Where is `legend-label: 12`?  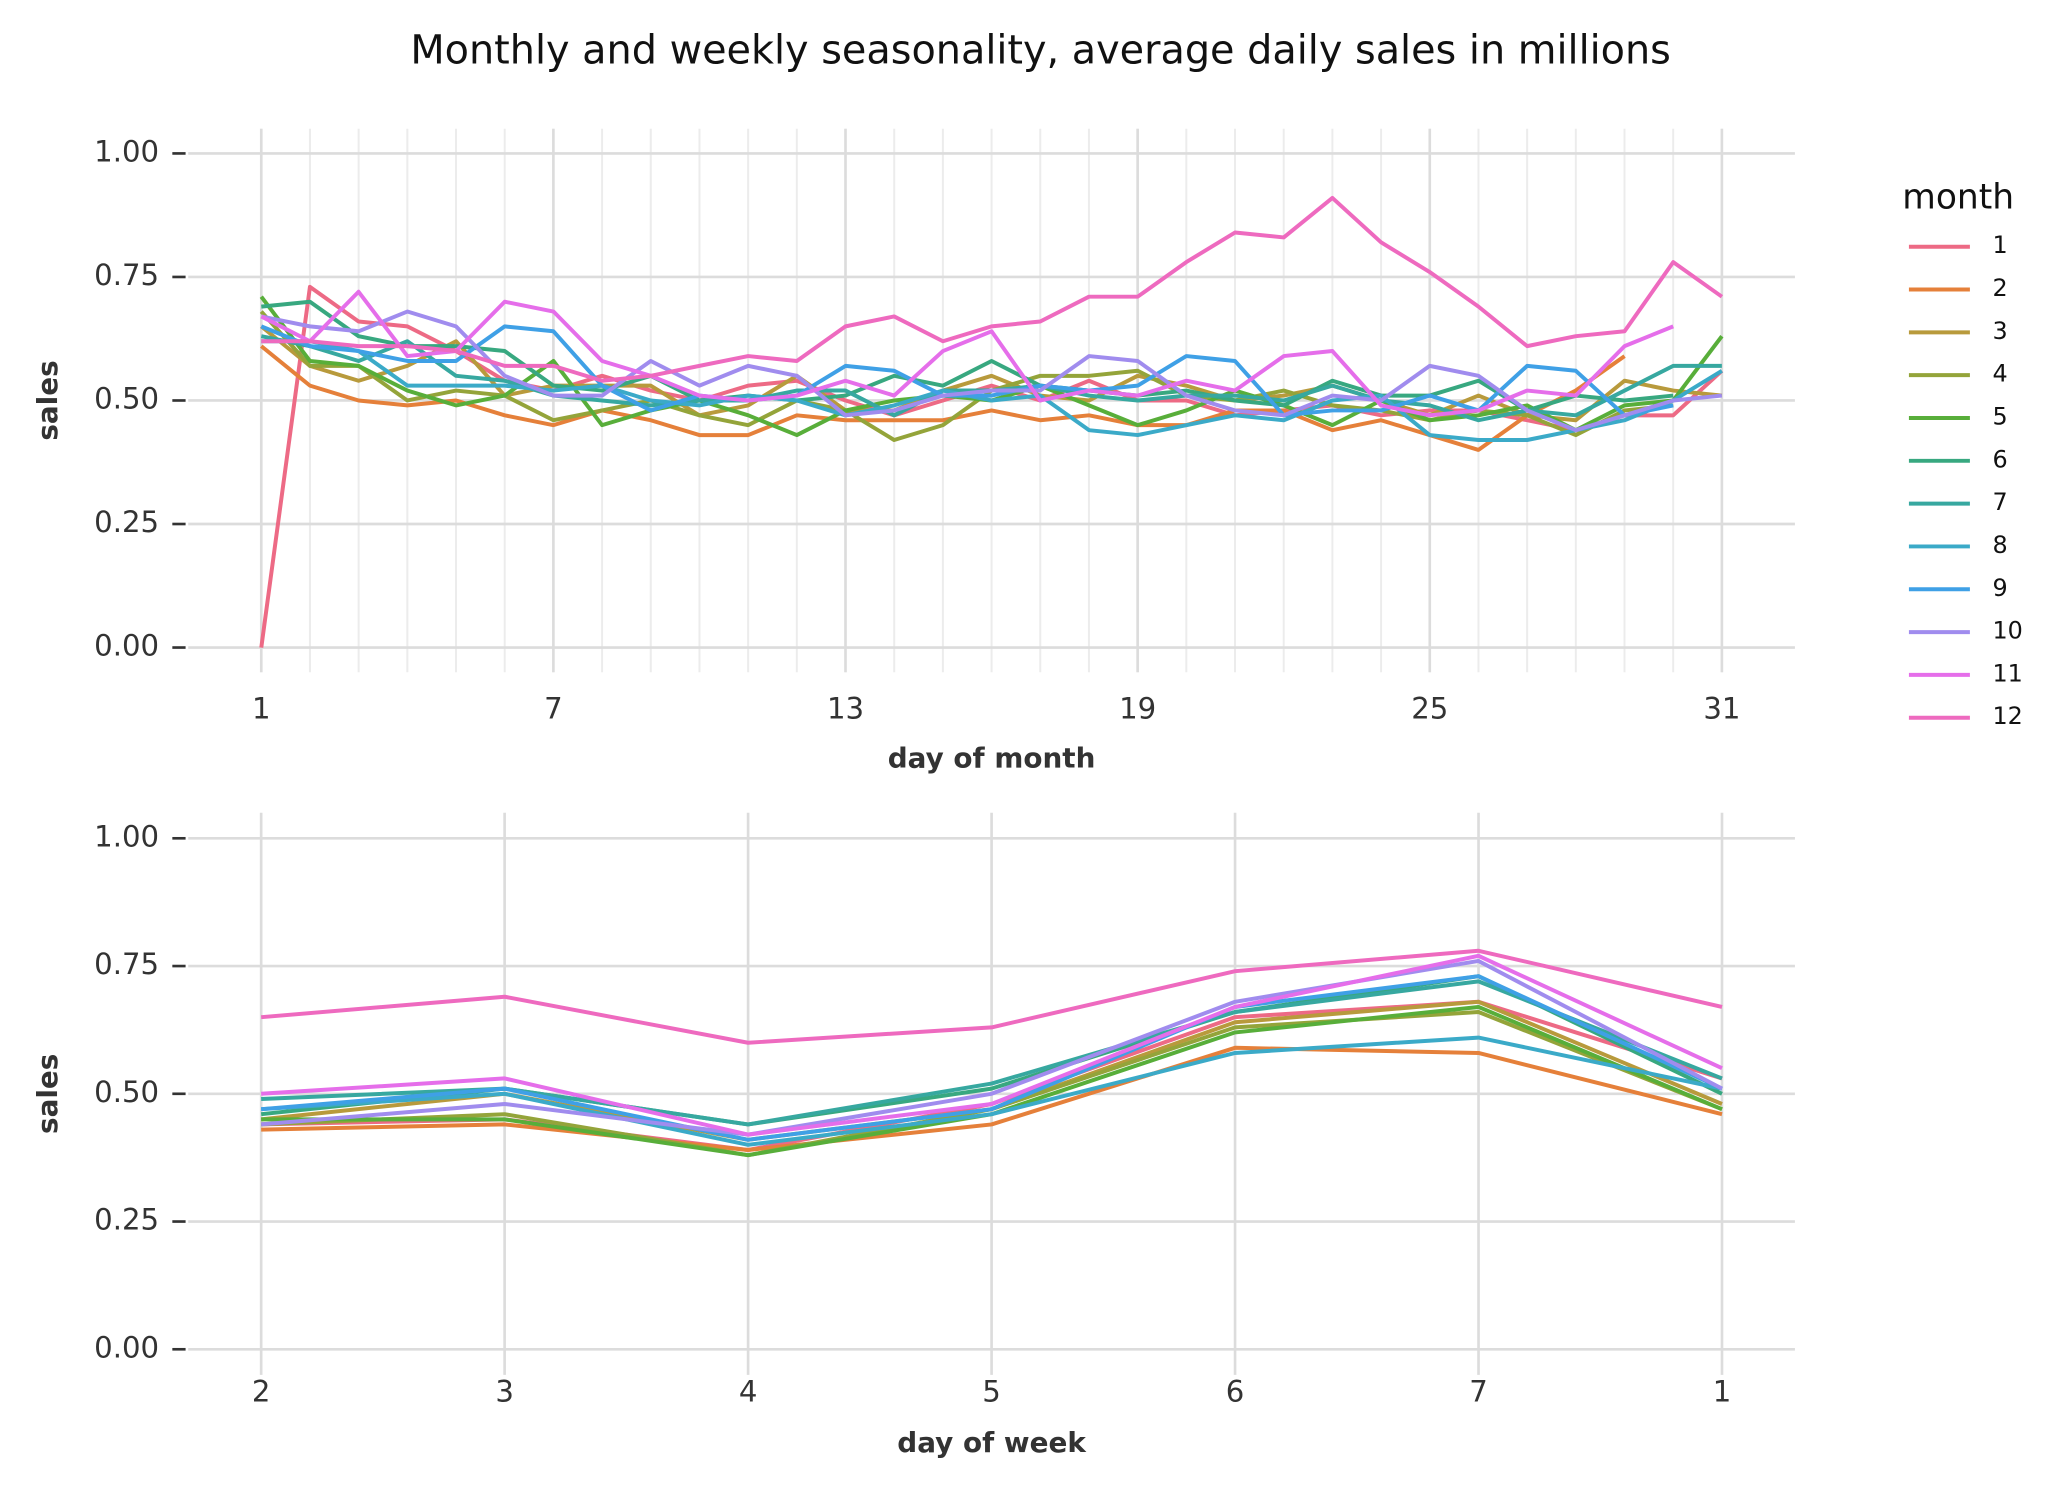 legend-label: 12 is located at coordinates (2007, 716).